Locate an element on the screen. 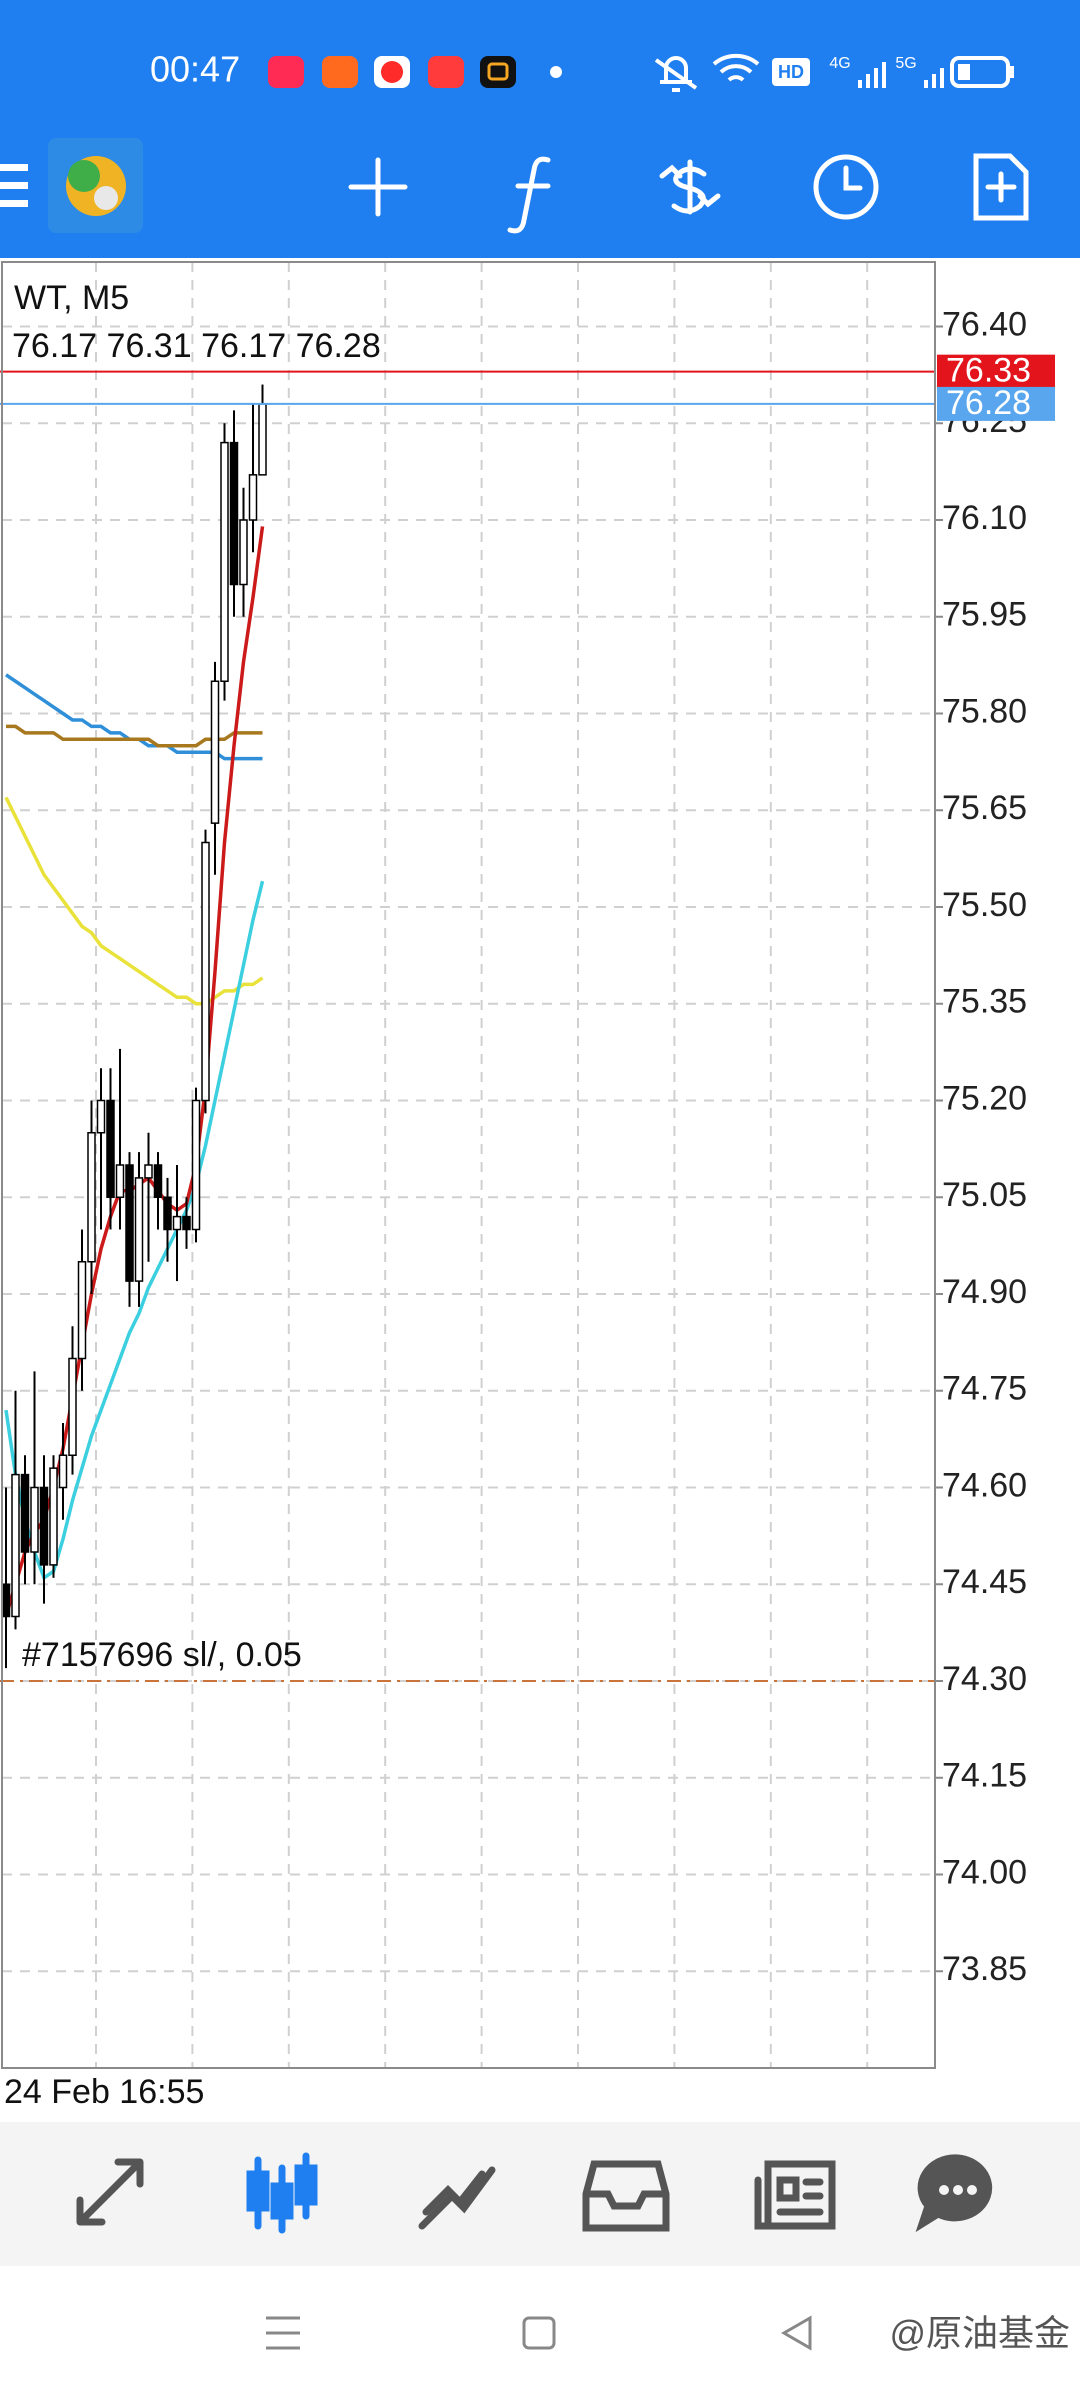 This screenshot has width=1080, height=2400. history-button is located at coordinates (846, 187).